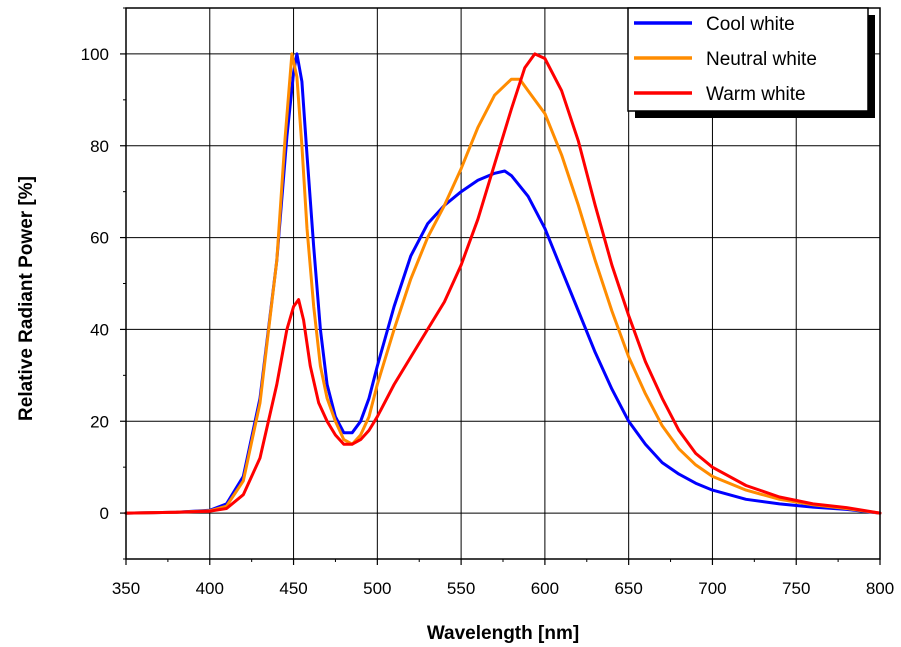  I want to click on y-tick-label: 40, so click(99, 329).